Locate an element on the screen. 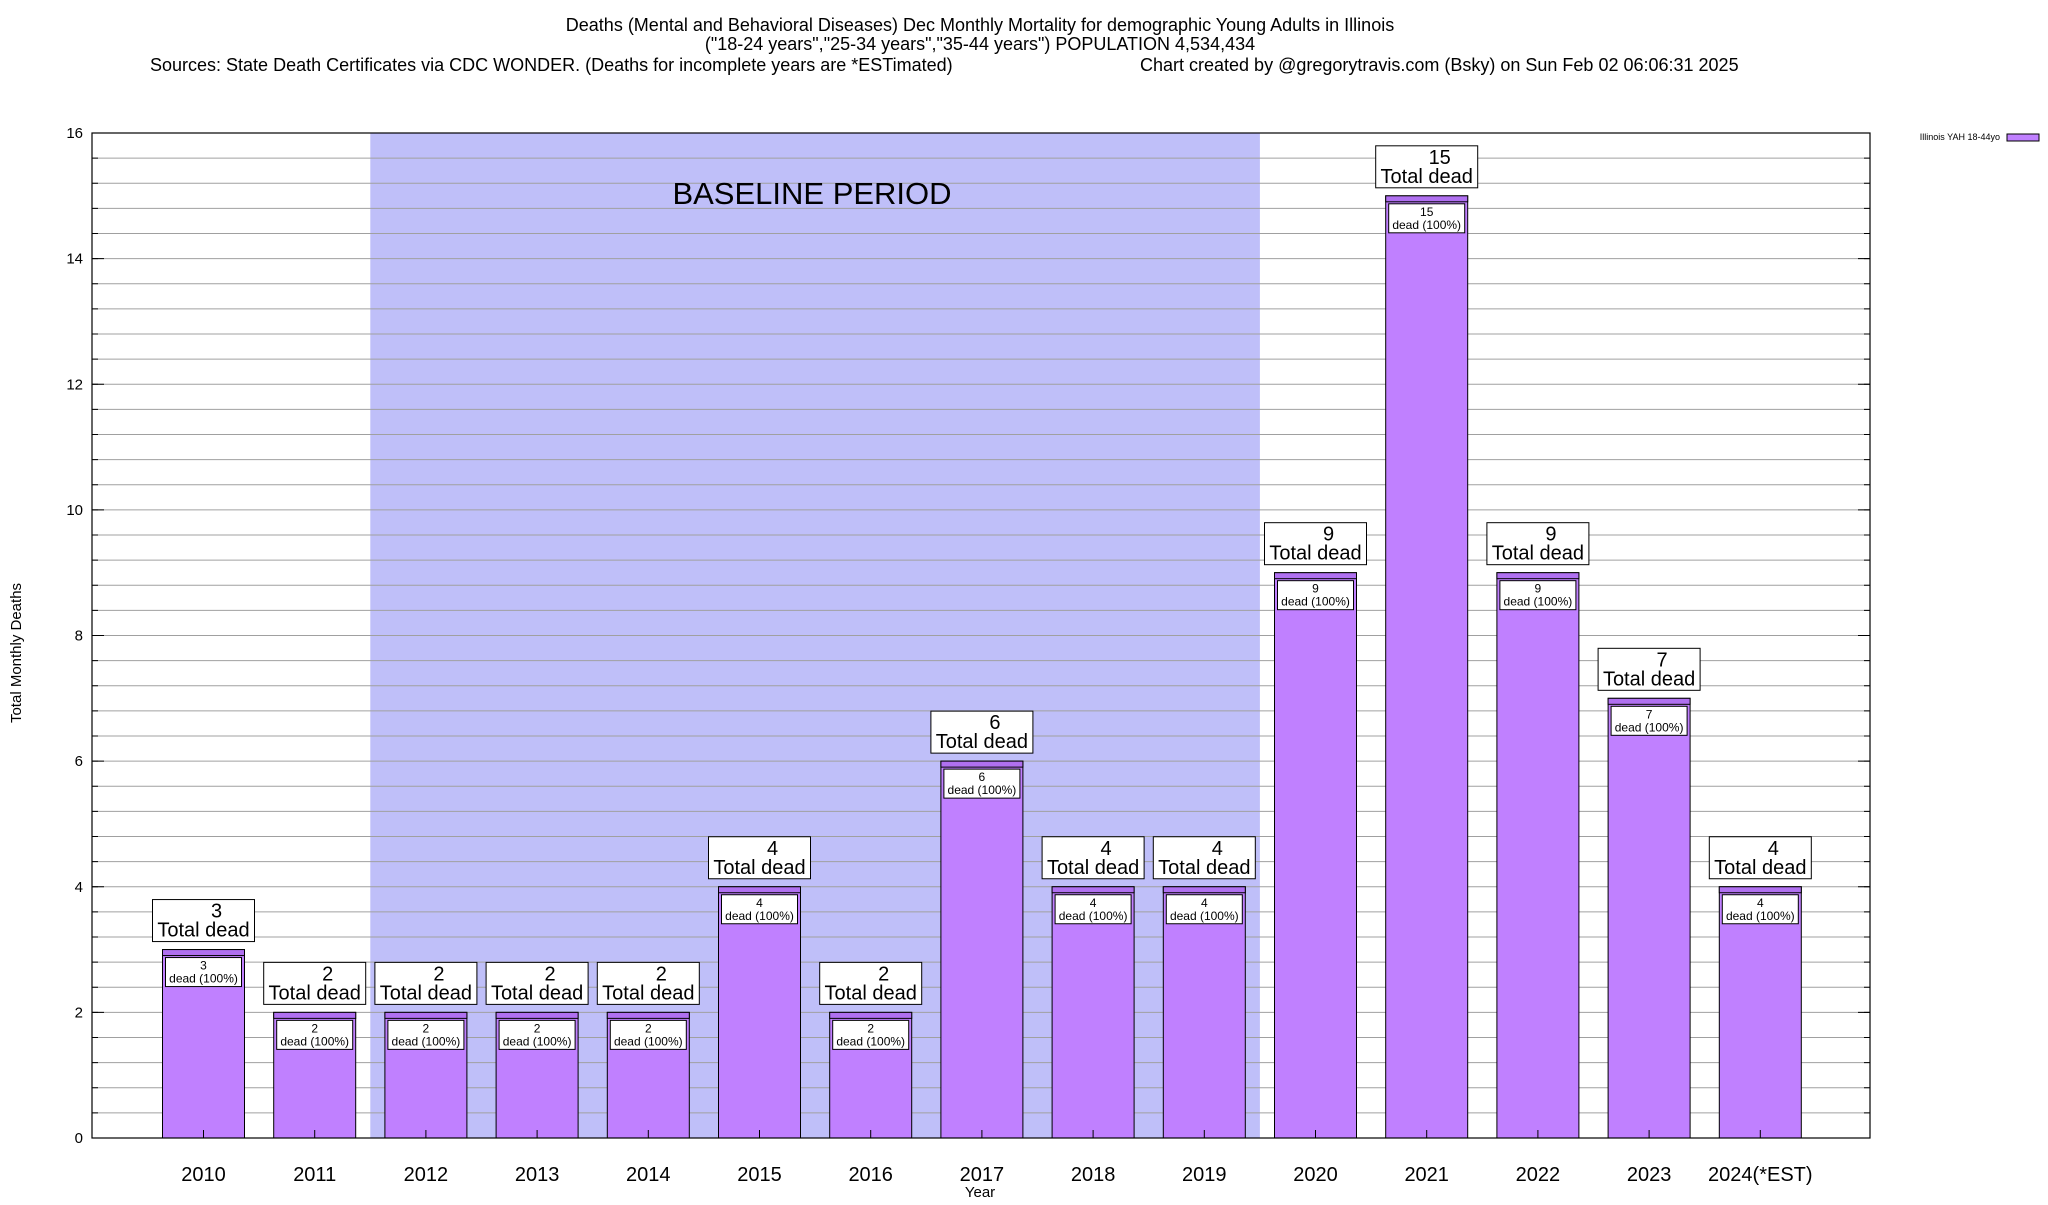 The height and width of the screenshot is (1205, 2048). y-axis-label: Total Monthly Deaths is located at coordinates (16, 653).